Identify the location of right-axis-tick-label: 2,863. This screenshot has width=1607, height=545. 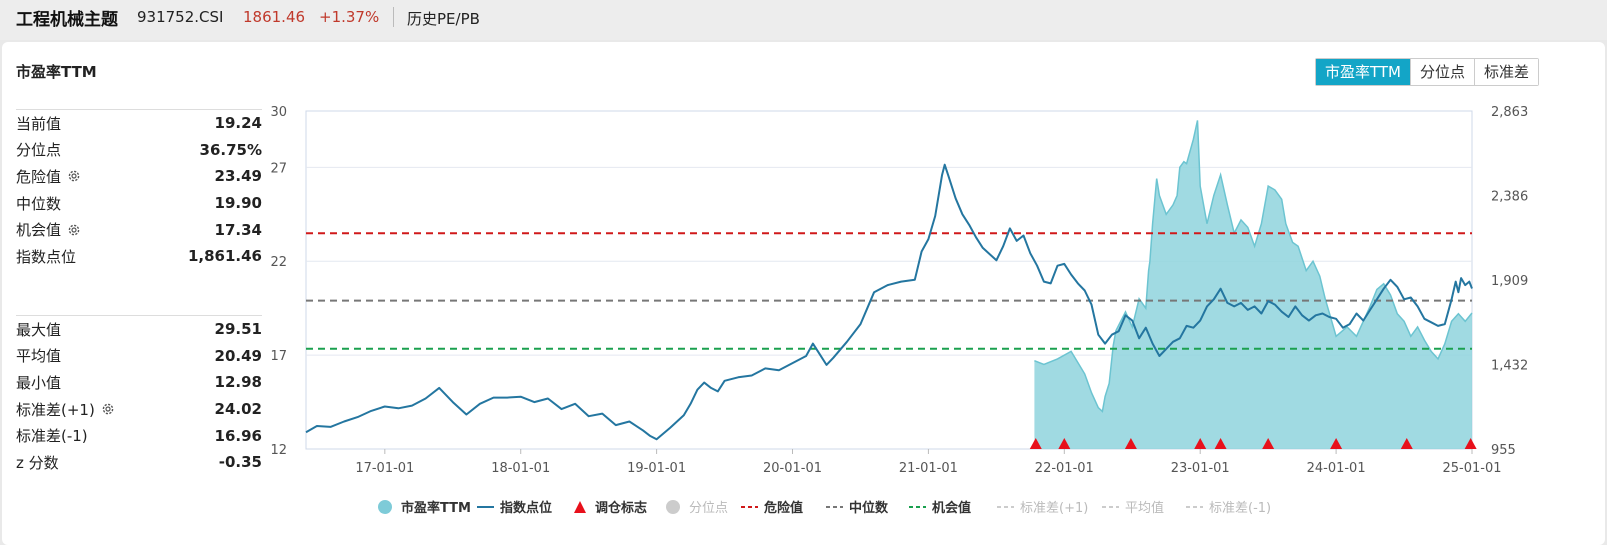
(1509, 112).